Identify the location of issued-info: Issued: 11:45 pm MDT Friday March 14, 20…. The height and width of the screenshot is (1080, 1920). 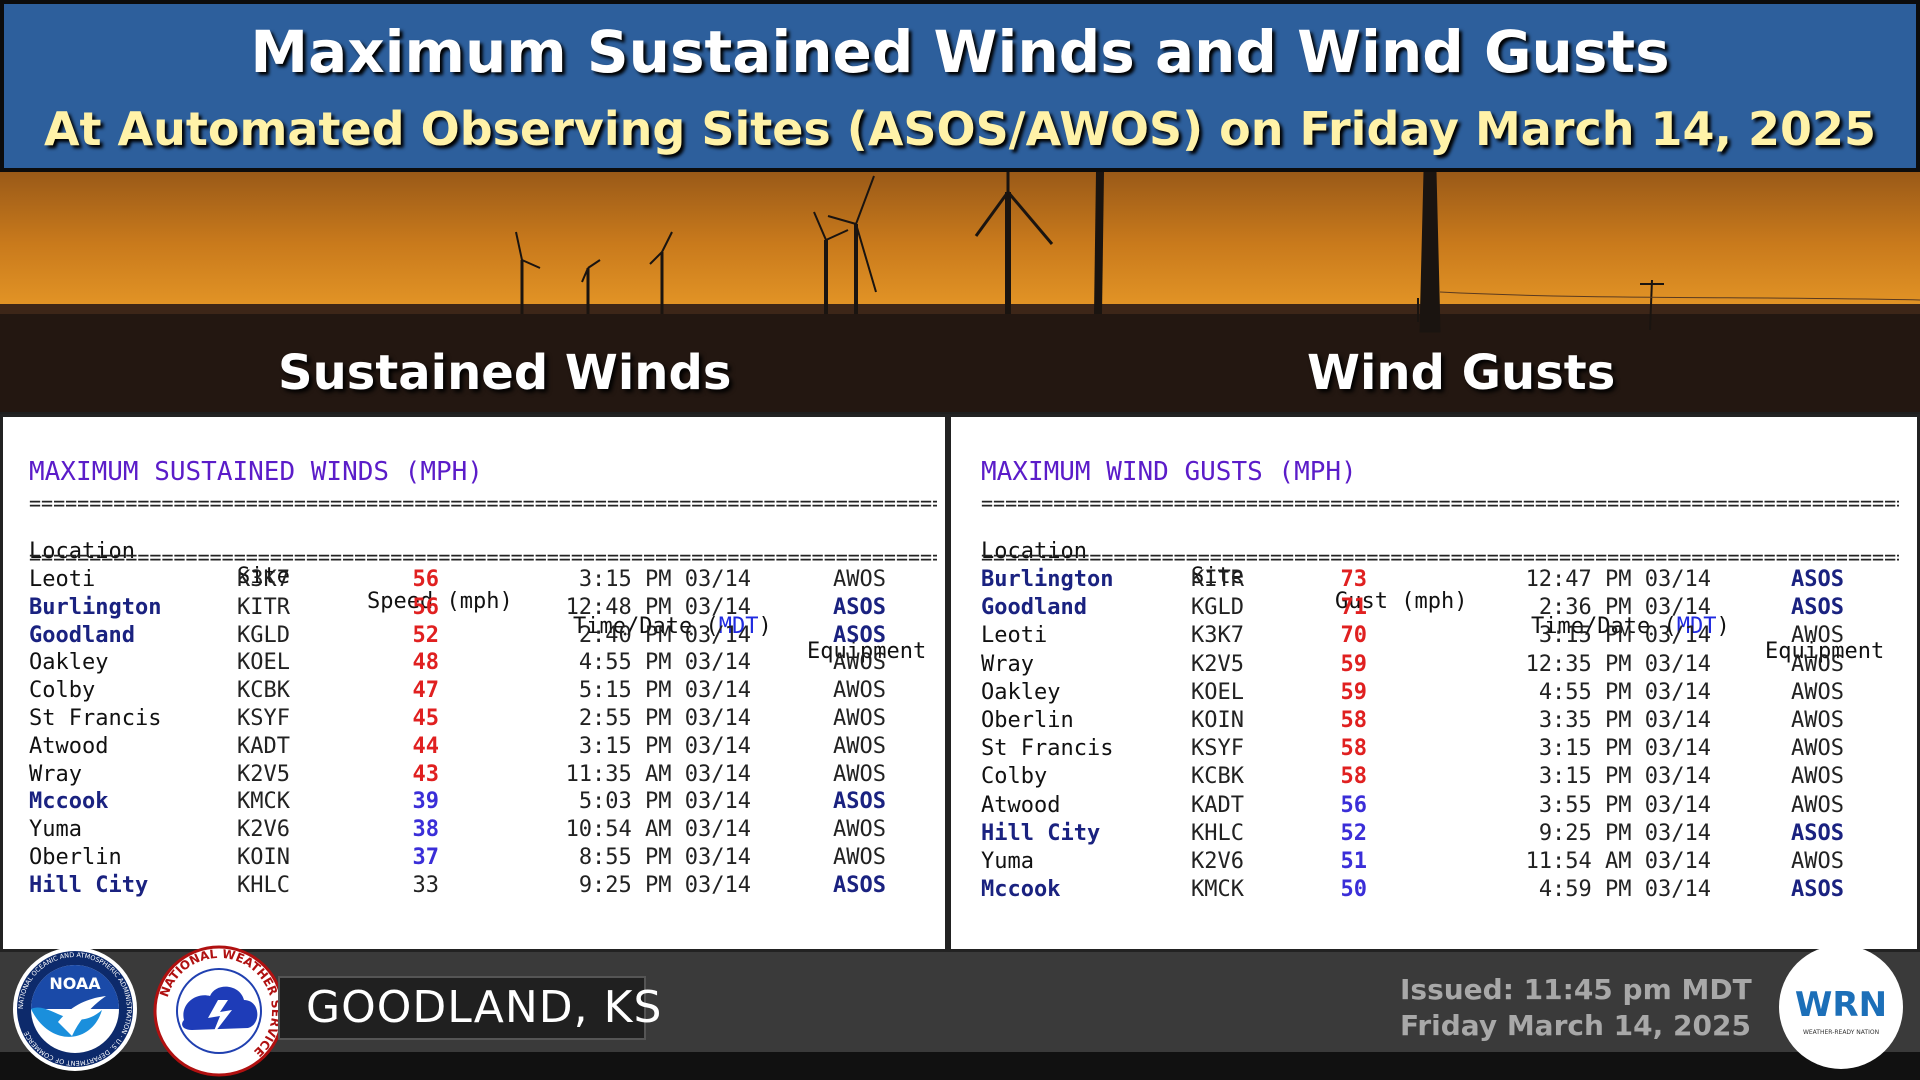
(1576, 1008).